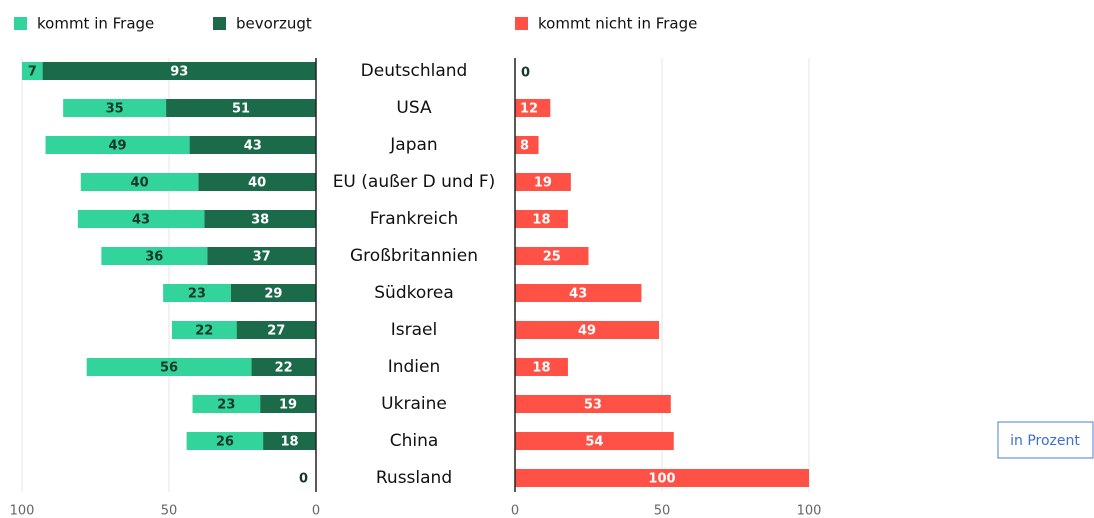 The height and width of the screenshot is (518, 1094). What do you see at coordinates (414, 71) in the screenshot?
I see `category-label: Deutschland` at bounding box center [414, 71].